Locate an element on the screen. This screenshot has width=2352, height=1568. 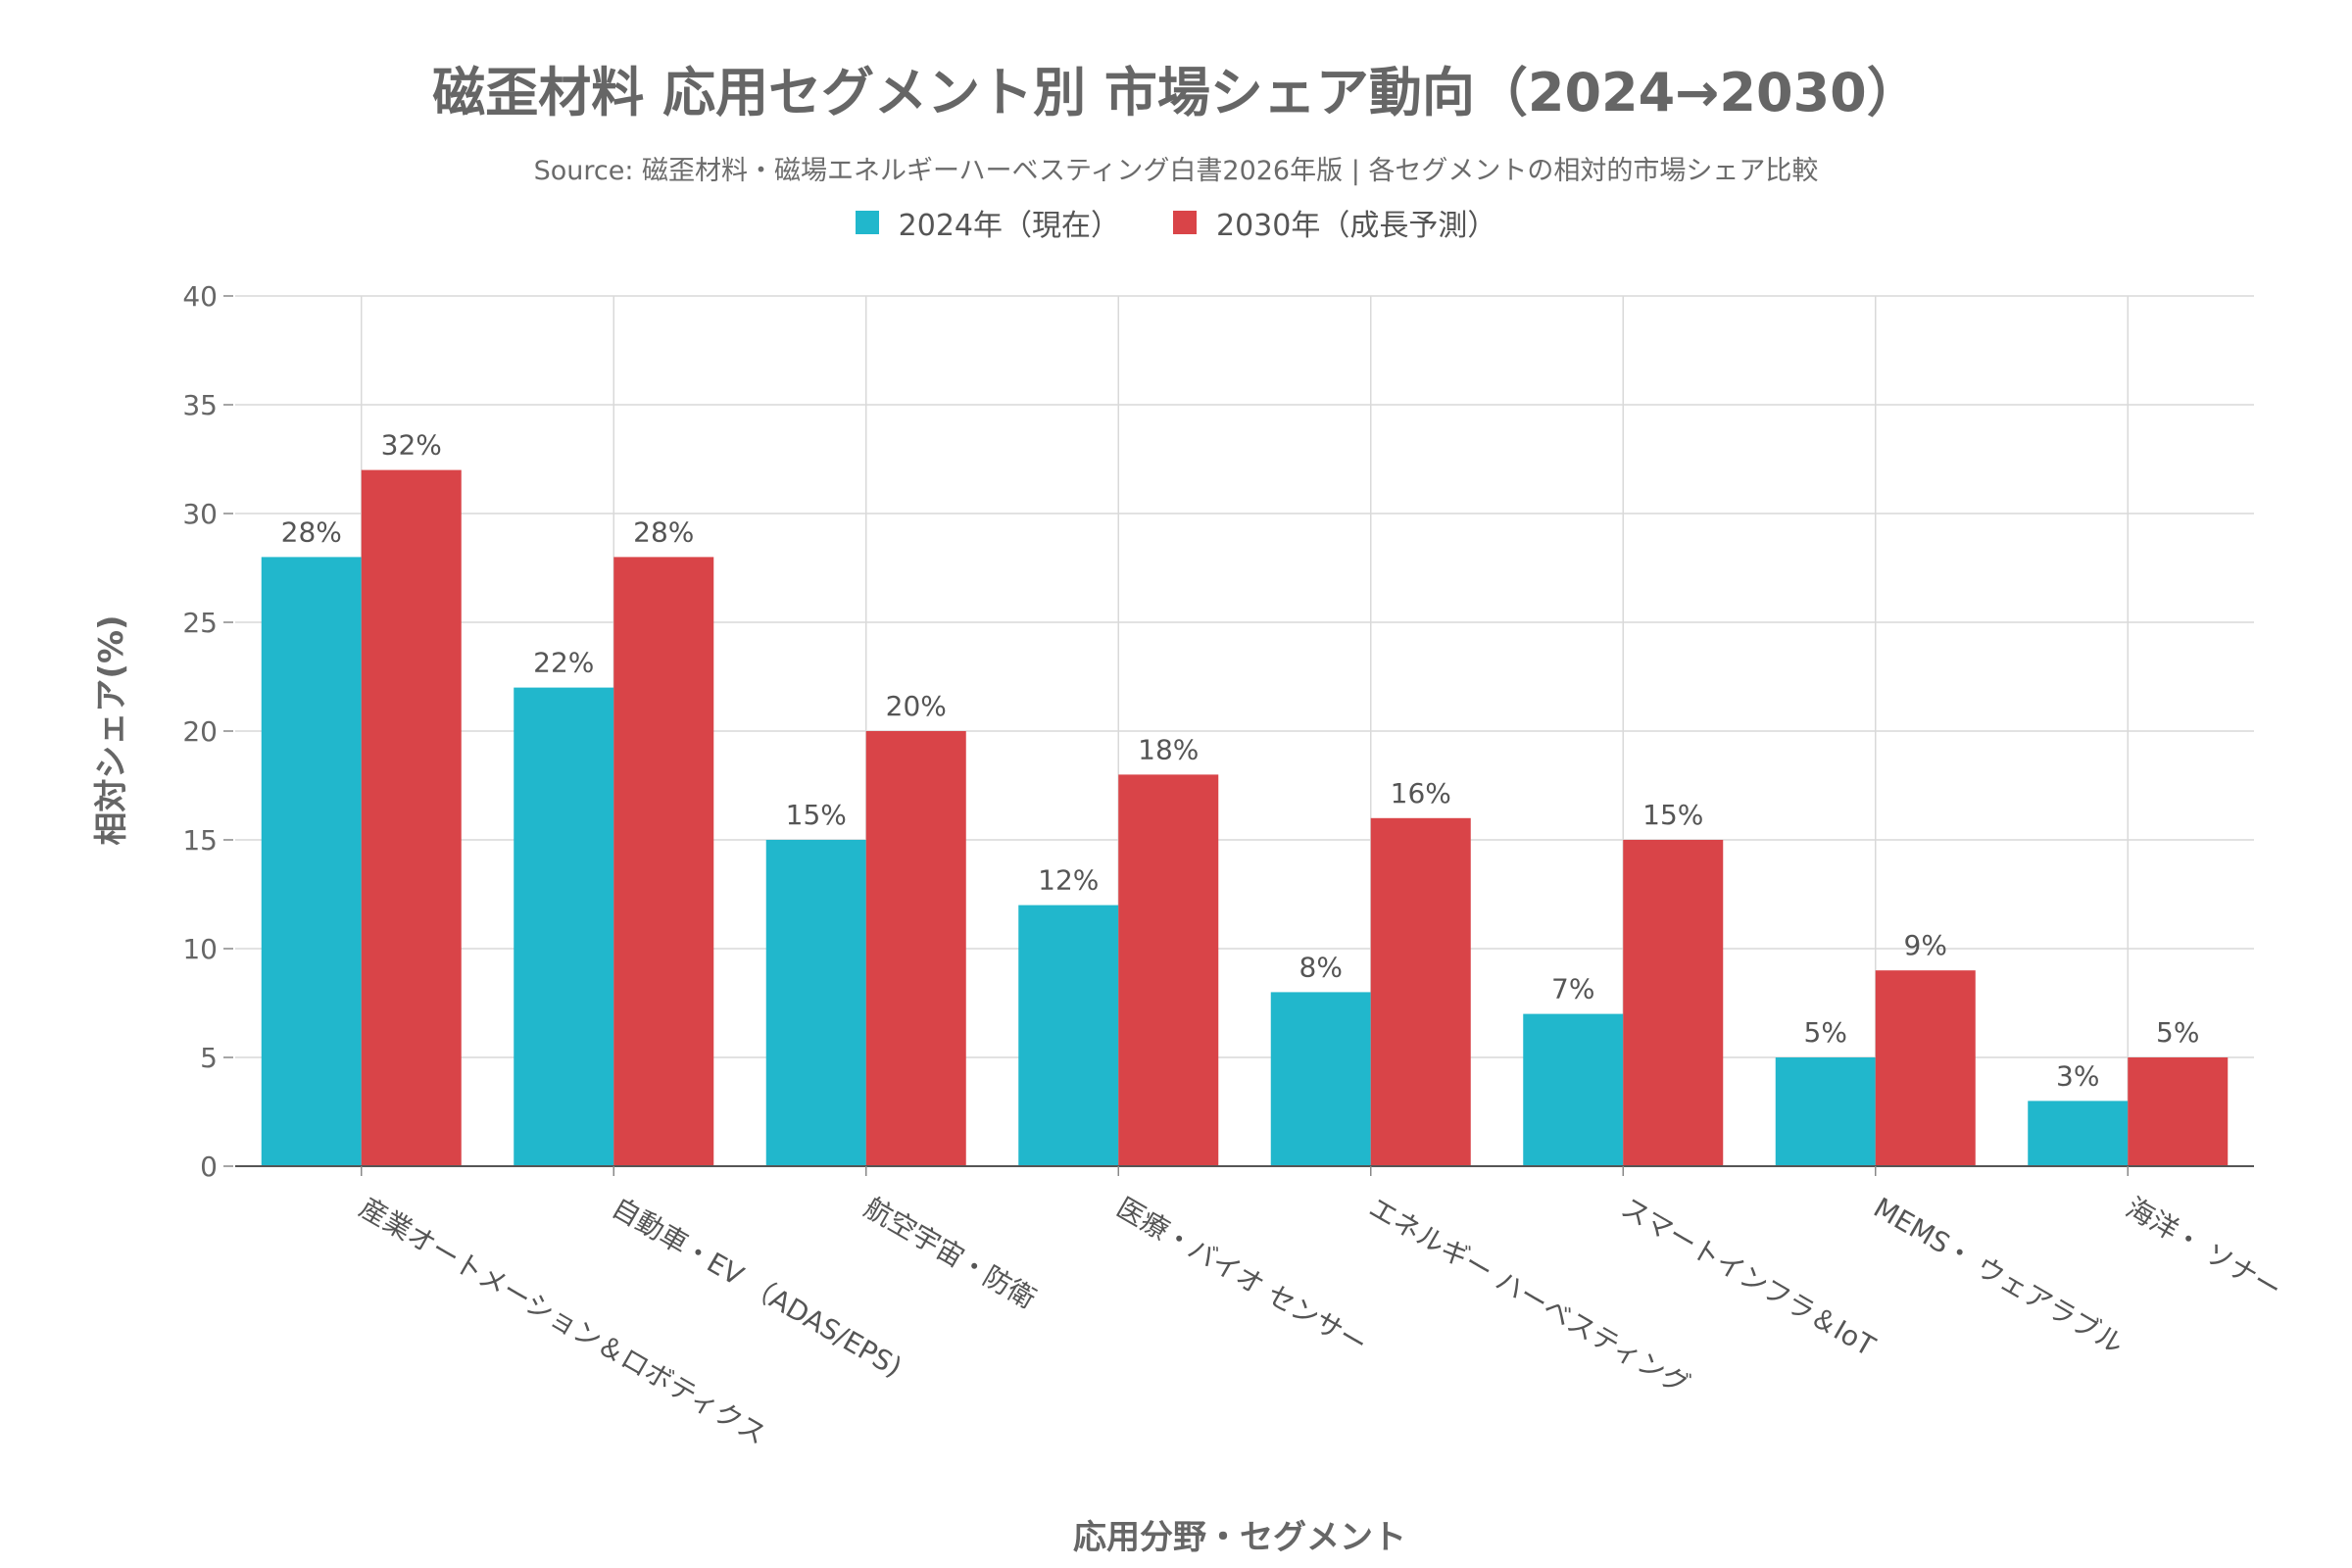
x-tick-label: 産業オートメーション＆ロボティクス is located at coordinates (562, 1320).